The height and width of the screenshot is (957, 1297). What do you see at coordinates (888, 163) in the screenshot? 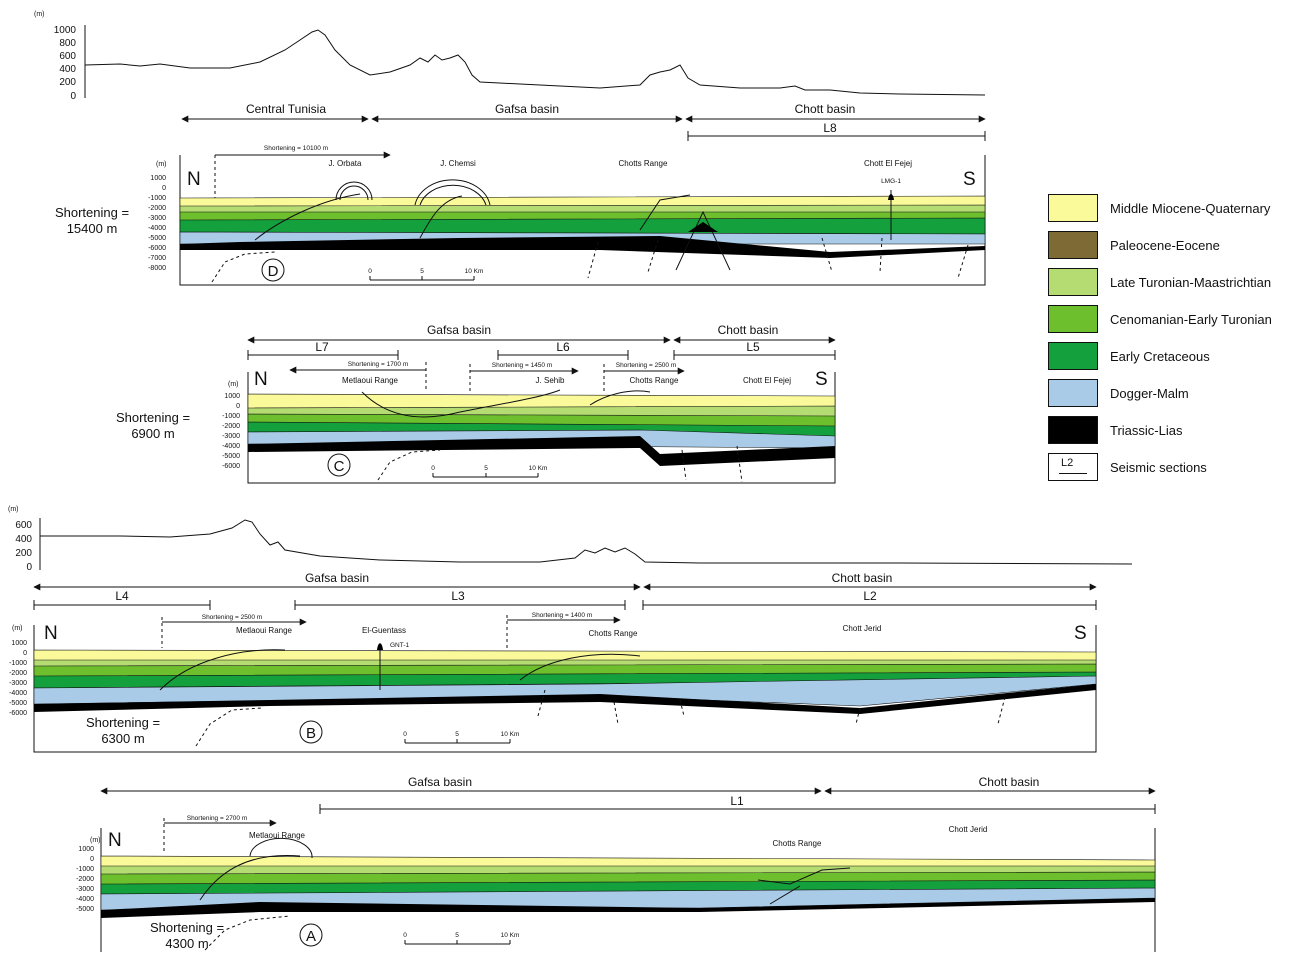
I see `locality-label: Chott El Fejej` at bounding box center [888, 163].